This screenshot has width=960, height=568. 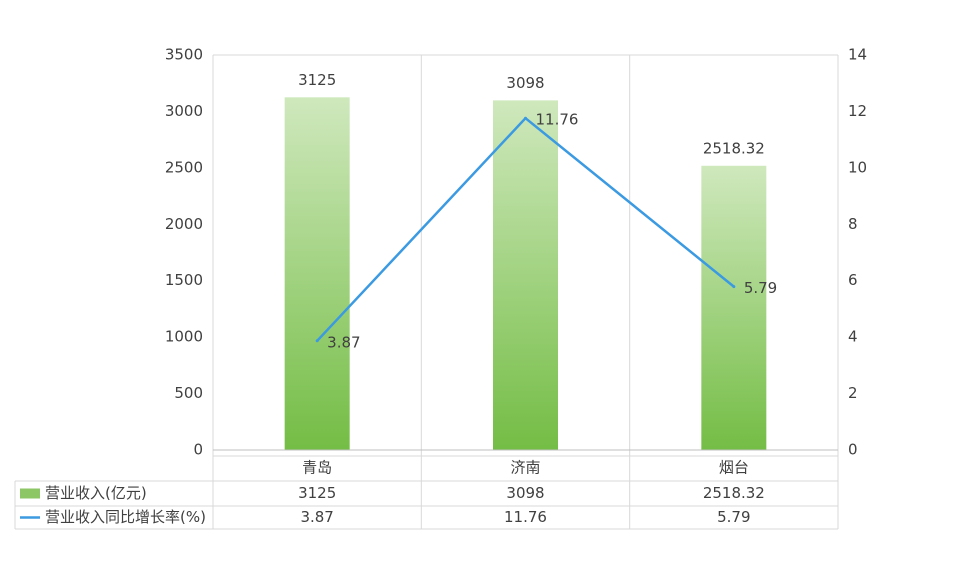 What do you see at coordinates (188, 393) in the screenshot?
I see `y-left-tick-label: 500` at bounding box center [188, 393].